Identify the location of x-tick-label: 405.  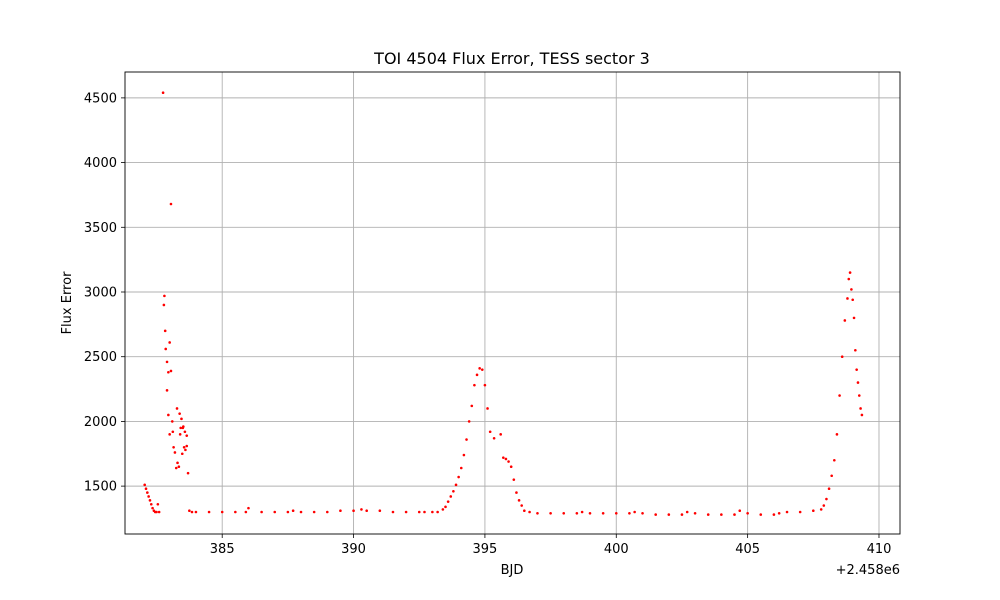
(747, 549).